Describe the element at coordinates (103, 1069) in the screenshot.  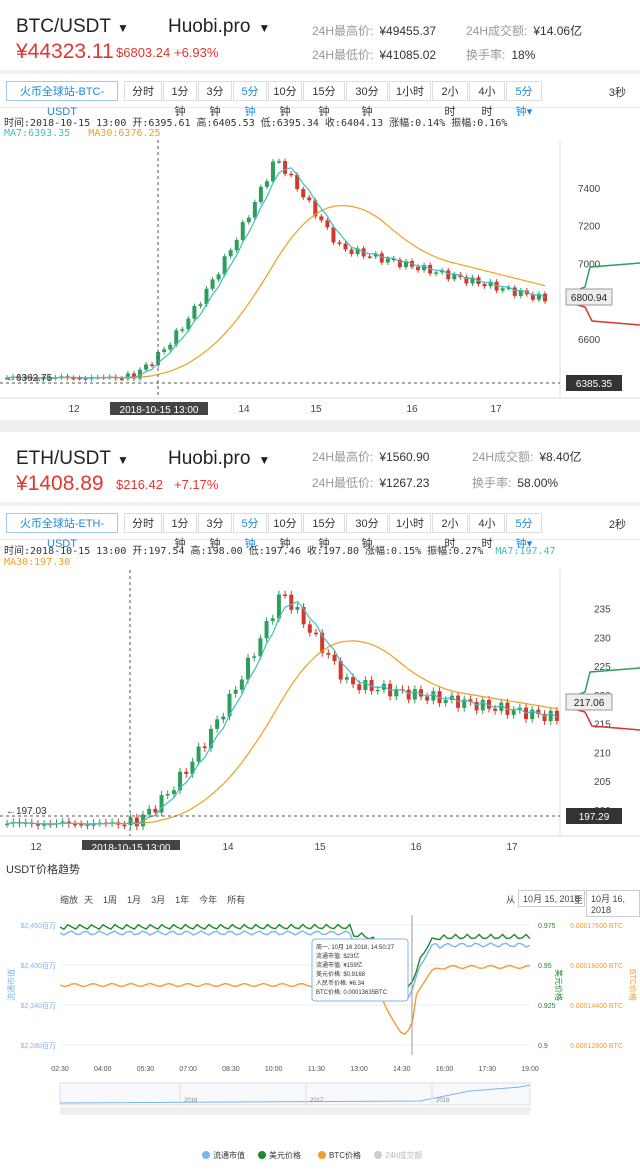
I see `x-tick-label: 04:00` at that location.